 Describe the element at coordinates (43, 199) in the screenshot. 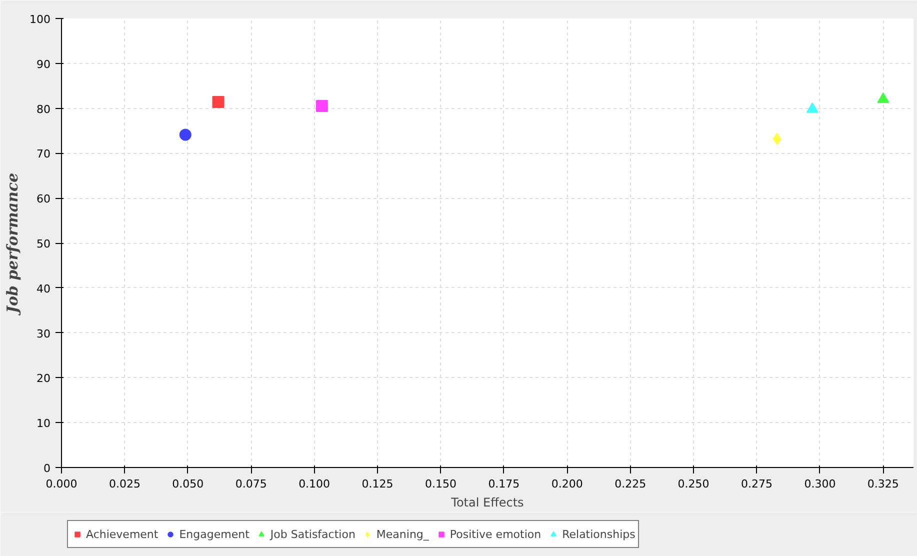

I see `y-tick-label: 60` at that location.